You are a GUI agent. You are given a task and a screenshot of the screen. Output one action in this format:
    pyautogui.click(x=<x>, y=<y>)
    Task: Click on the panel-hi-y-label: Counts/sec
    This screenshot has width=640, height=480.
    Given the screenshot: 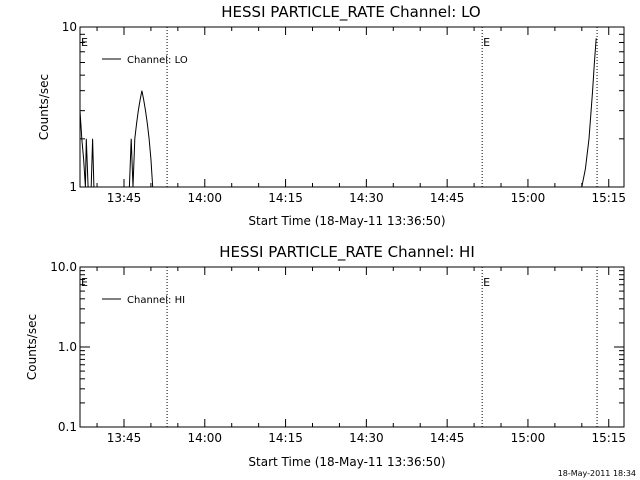 What is the action you would take?
    pyautogui.click(x=32, y=347)
    